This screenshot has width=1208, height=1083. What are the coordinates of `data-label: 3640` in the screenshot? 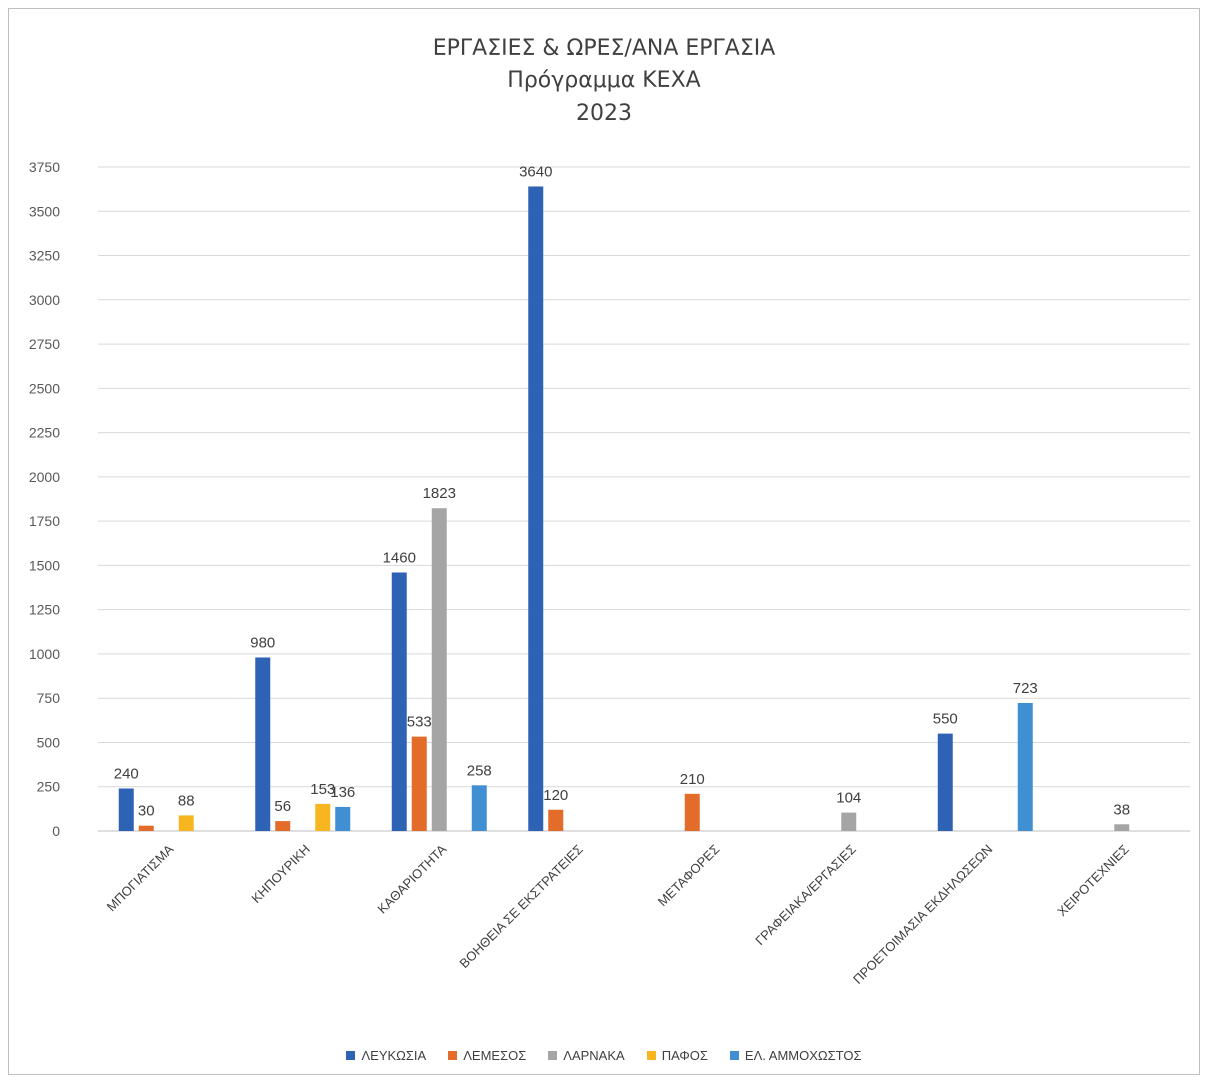 It's located at (535, 171).